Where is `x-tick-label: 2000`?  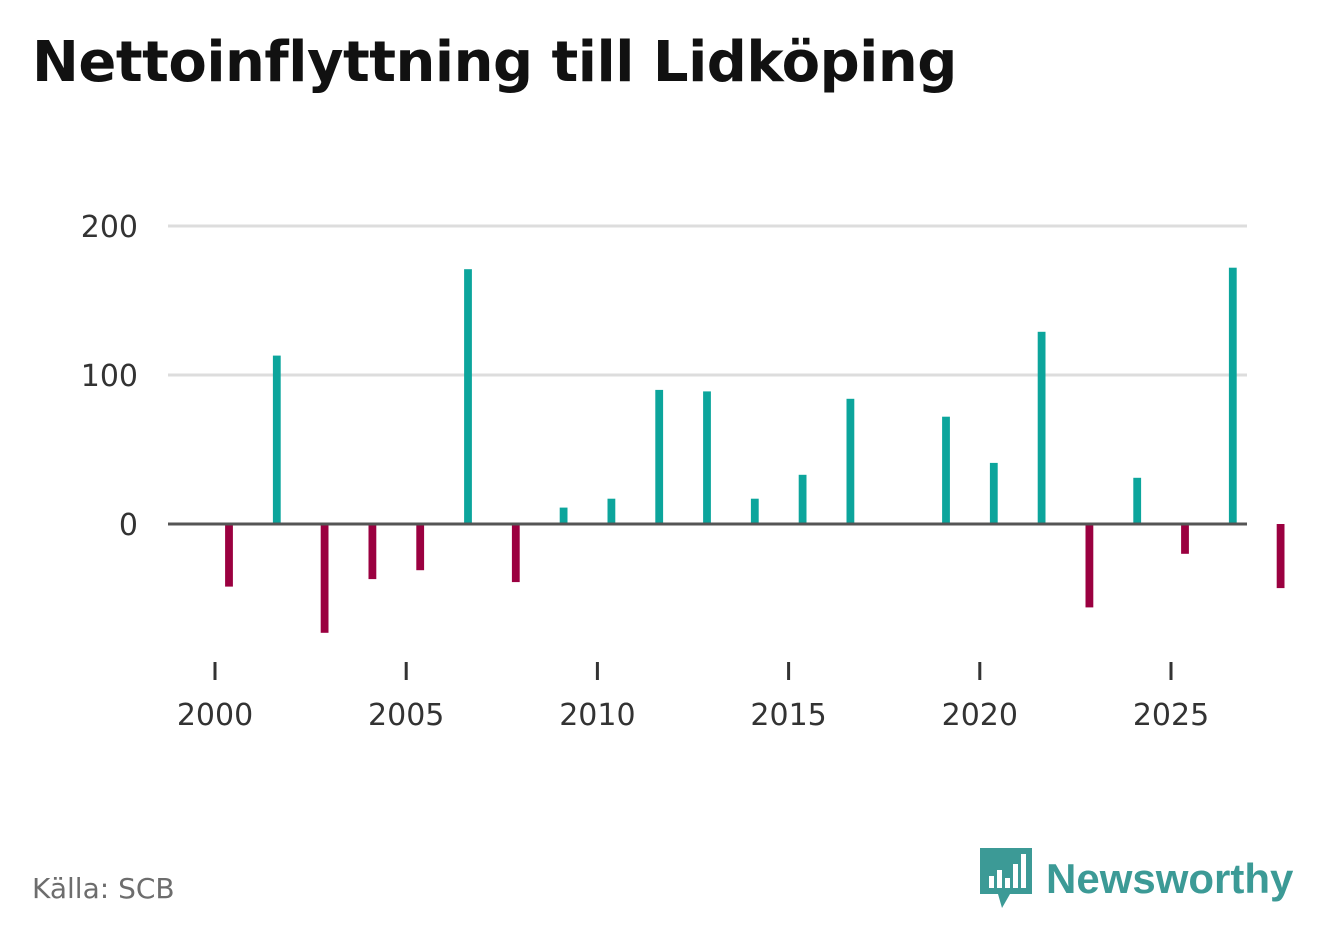 x-tick-label: 2000 is located at coordinates (215, 715).